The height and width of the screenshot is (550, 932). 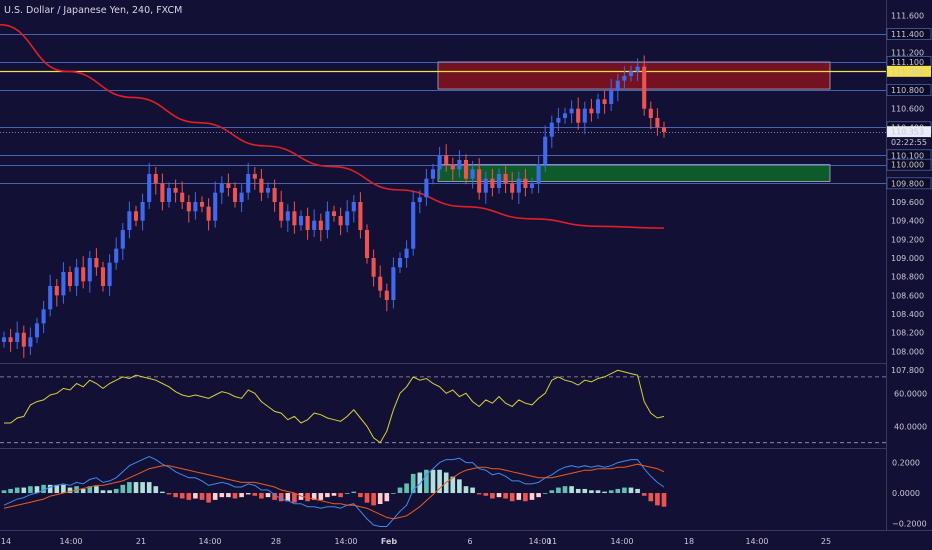 I want to click on countdown-box, so click(x=909, y=142).